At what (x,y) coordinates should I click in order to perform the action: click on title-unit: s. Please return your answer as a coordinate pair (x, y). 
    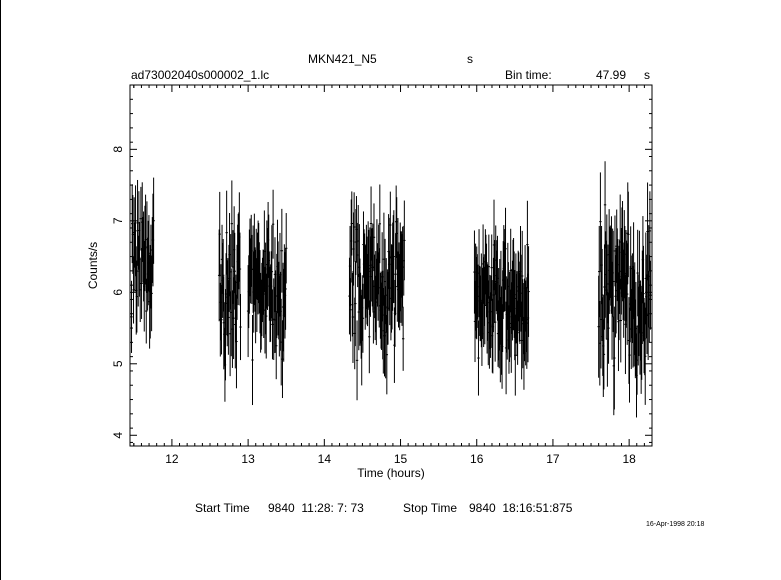
    Looking at the image, I should click on (470, 59).